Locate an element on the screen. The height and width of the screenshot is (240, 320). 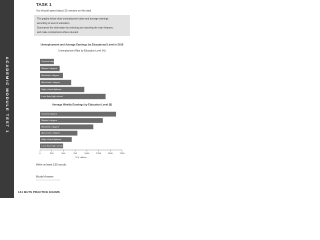
prompt-line: and make comparisons where relevant. is located at coordinates (58, 32).